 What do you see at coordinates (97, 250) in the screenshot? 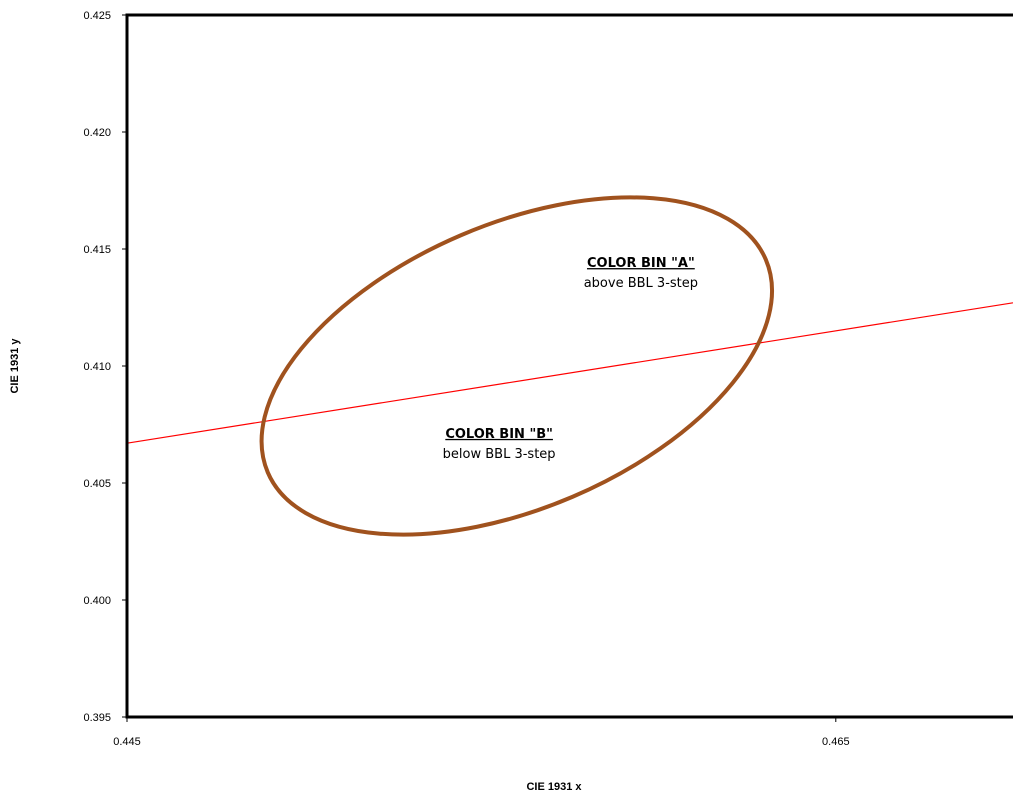
I see `y-tick-label: 0.415` at bounding box center [97, 250].